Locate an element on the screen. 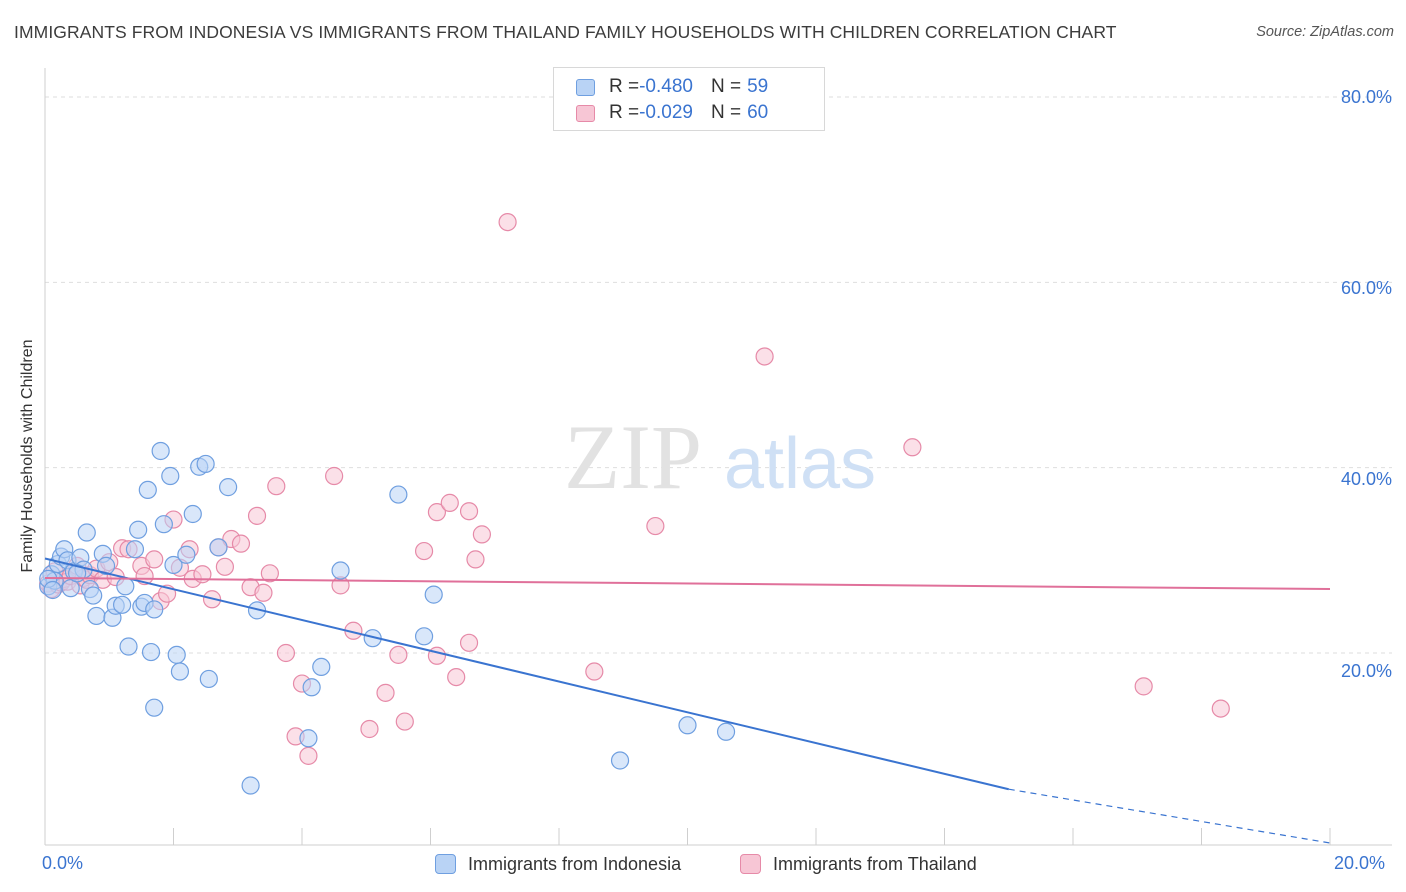 The image size is (1406, 892). thailand-legend-label: Immigrants from Thailand is located at coordinates (875, 863).